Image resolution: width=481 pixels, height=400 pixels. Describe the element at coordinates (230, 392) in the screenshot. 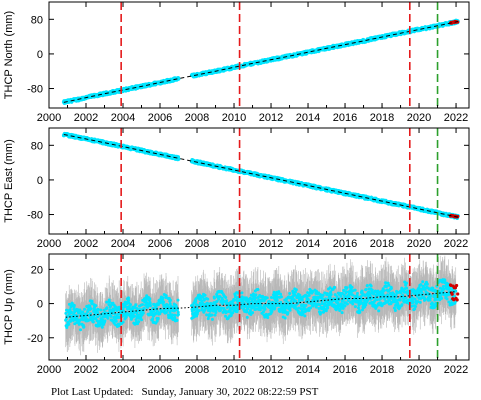

I see `footer-timestamp: Sunday, January 30, 2022 08:22:59 PST` at that location.